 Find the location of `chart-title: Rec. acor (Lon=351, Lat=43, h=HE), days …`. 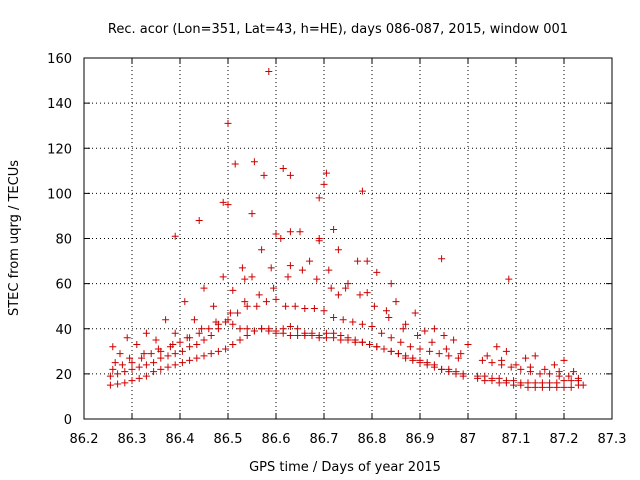

chart-title: Rec. acor (Lon=351, Lat=43, h=HE), days … is located at coordinates (338, 29).